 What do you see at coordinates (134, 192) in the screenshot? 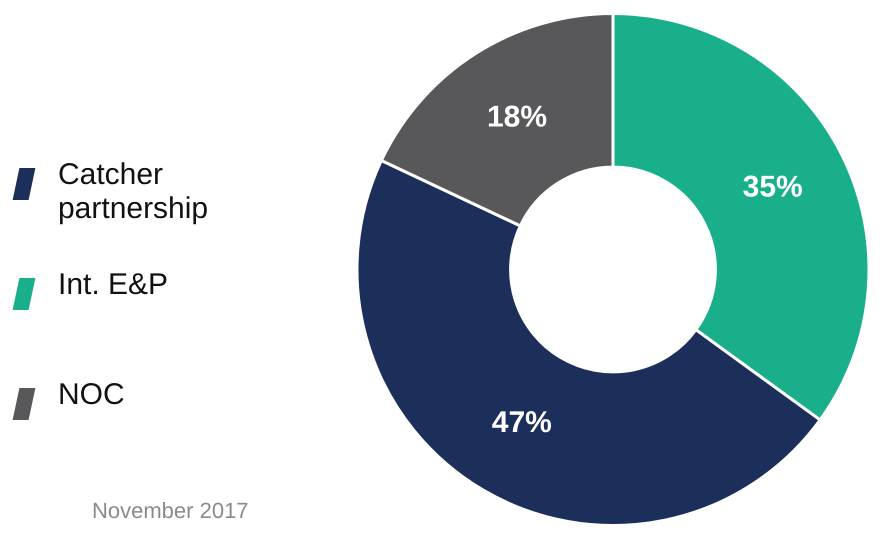
I see `legend-label: Catcher partnership` at bounding box center [134, 192].